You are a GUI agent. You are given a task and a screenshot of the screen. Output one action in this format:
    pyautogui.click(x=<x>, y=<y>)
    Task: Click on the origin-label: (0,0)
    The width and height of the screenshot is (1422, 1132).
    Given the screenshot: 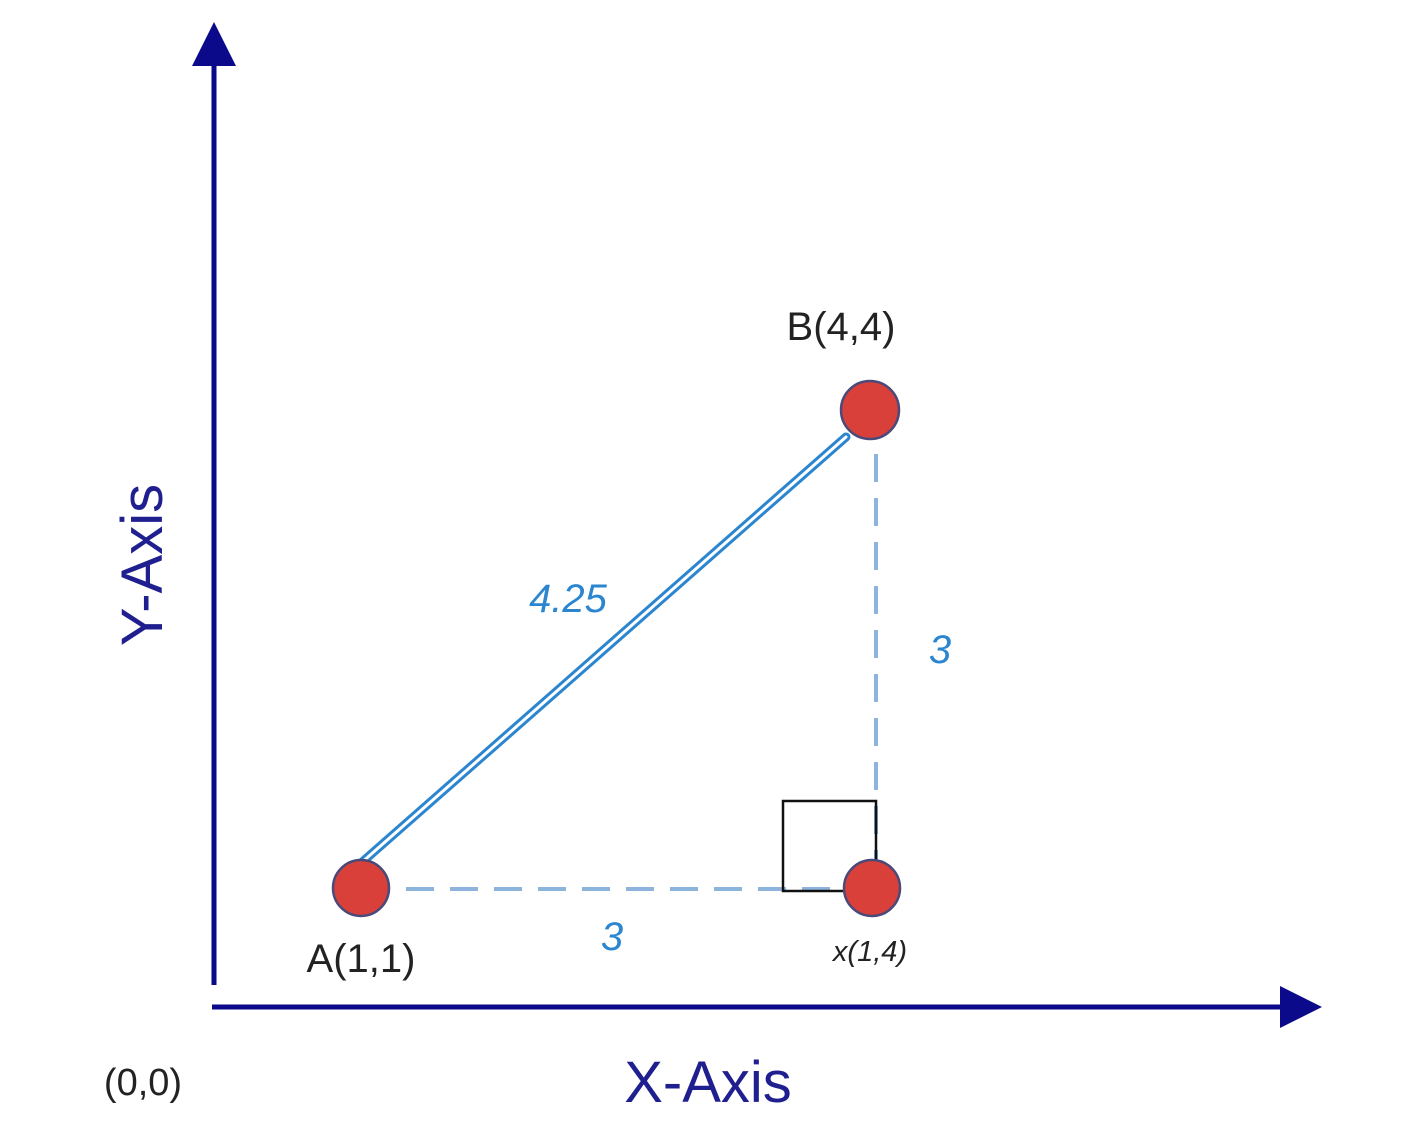 What is the action you would take?
    pyautogui.click(x=143, y=1083)
    